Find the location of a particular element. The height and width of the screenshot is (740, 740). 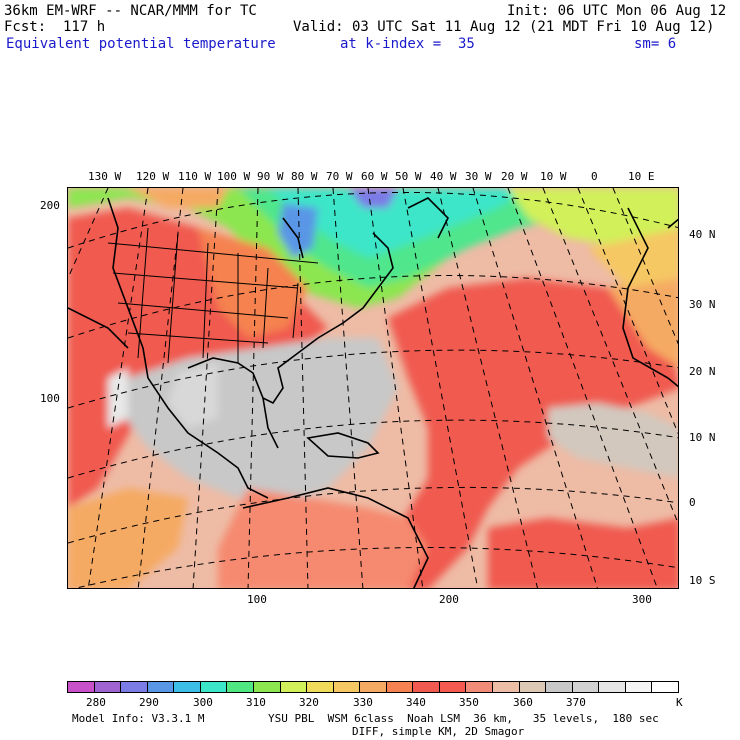

colorbar-tick: 300 is located at coordinates (203, 702).